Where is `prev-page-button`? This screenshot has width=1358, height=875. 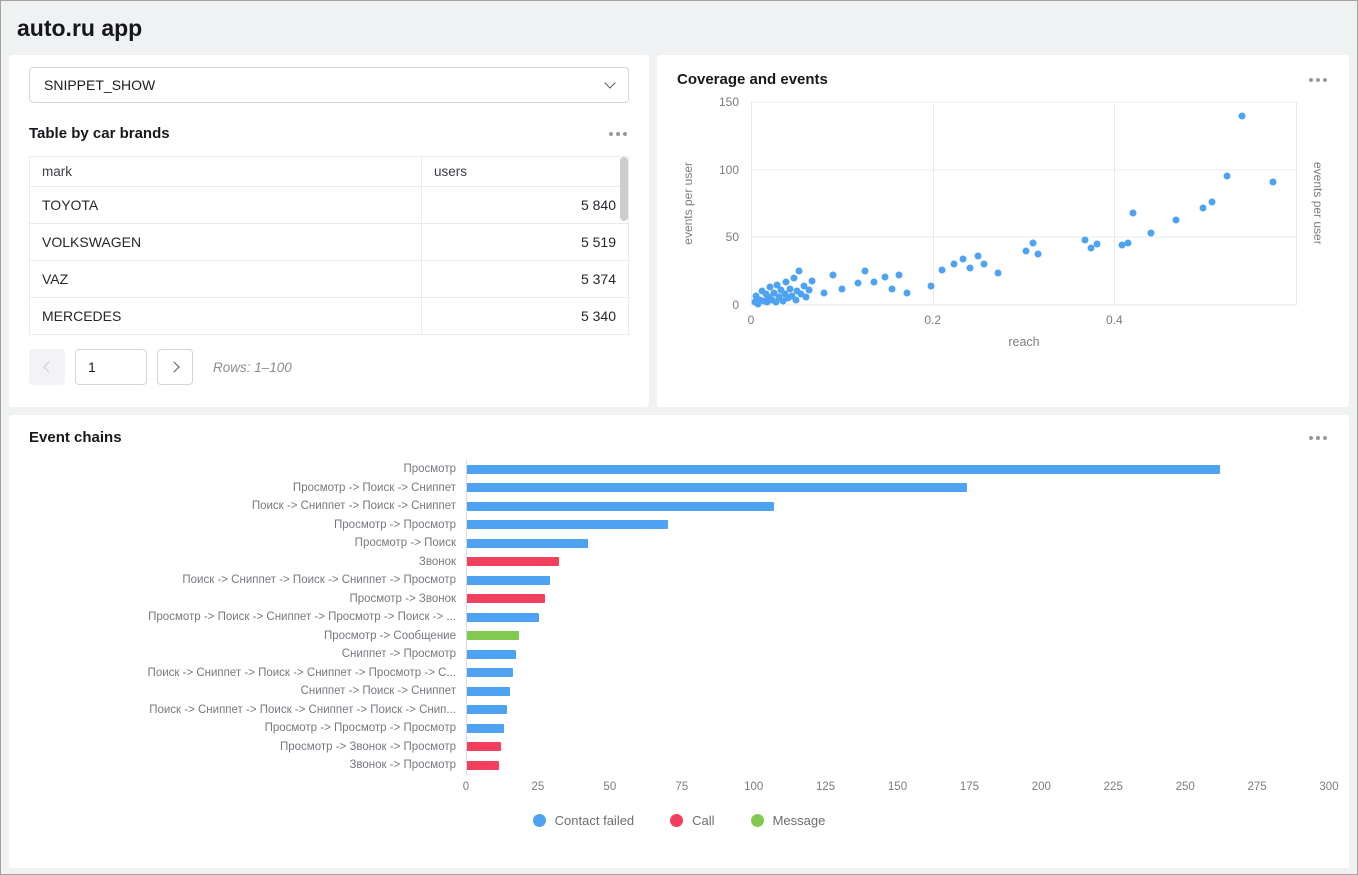 prev-page-button is located at coordinates (47, 367).